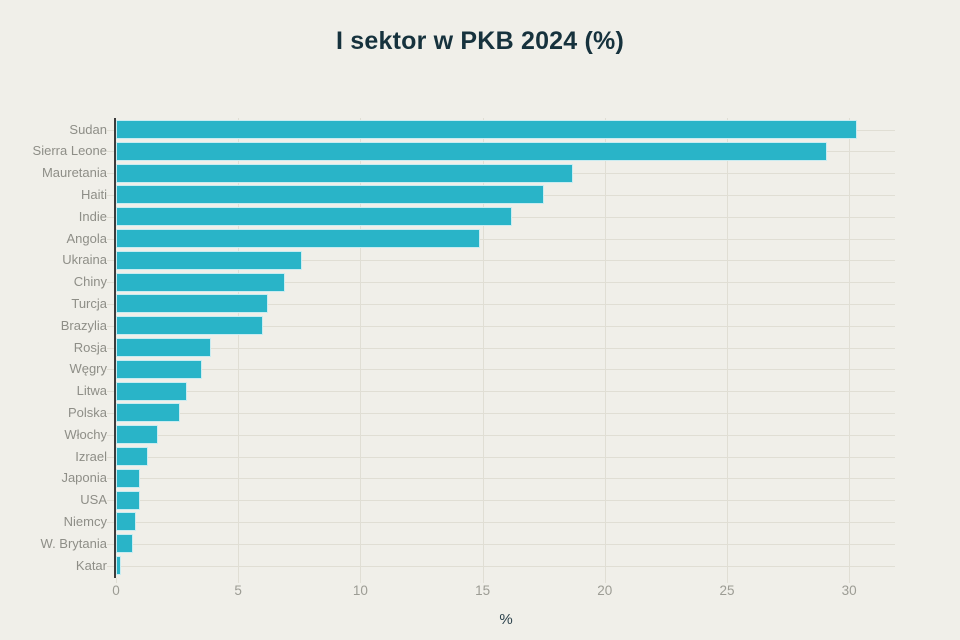  I want to click on x-tick-label: 5, so click(238, 590).